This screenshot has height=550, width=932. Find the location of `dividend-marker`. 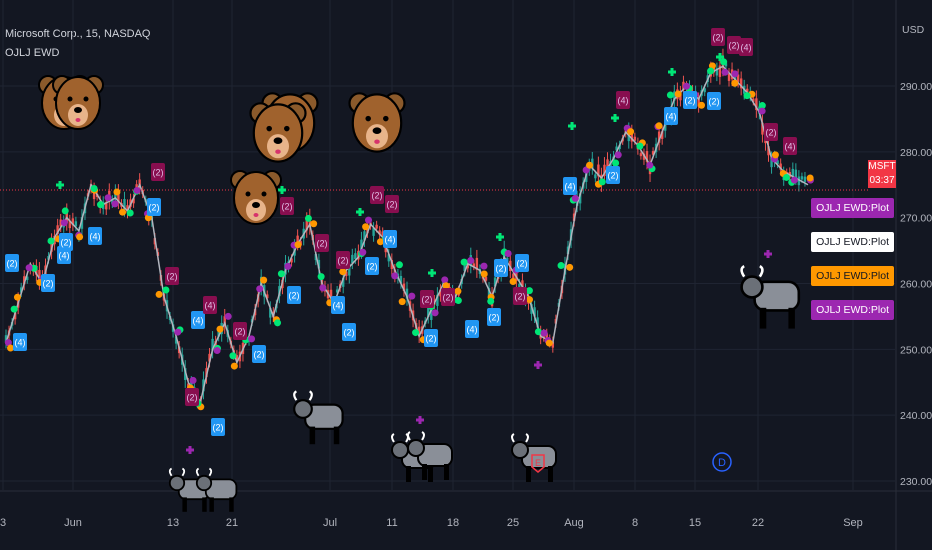

dividend-marker is located at coordinates (722, 462).